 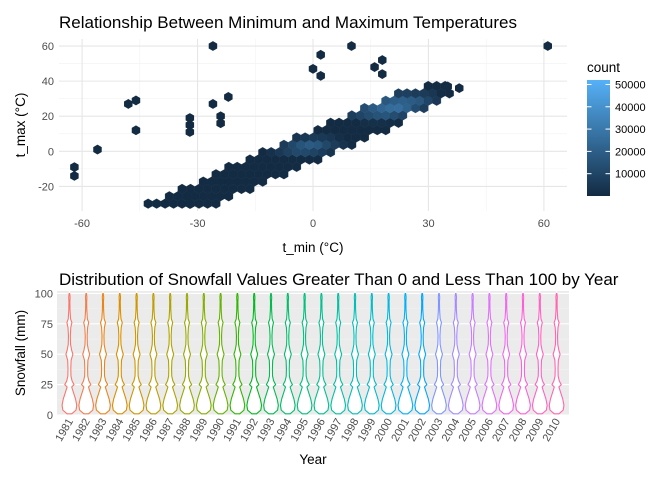 What do you see at coordinates (338, 353) in the screenshot?
I see `violin-1997` at bounding box center [338, 353].